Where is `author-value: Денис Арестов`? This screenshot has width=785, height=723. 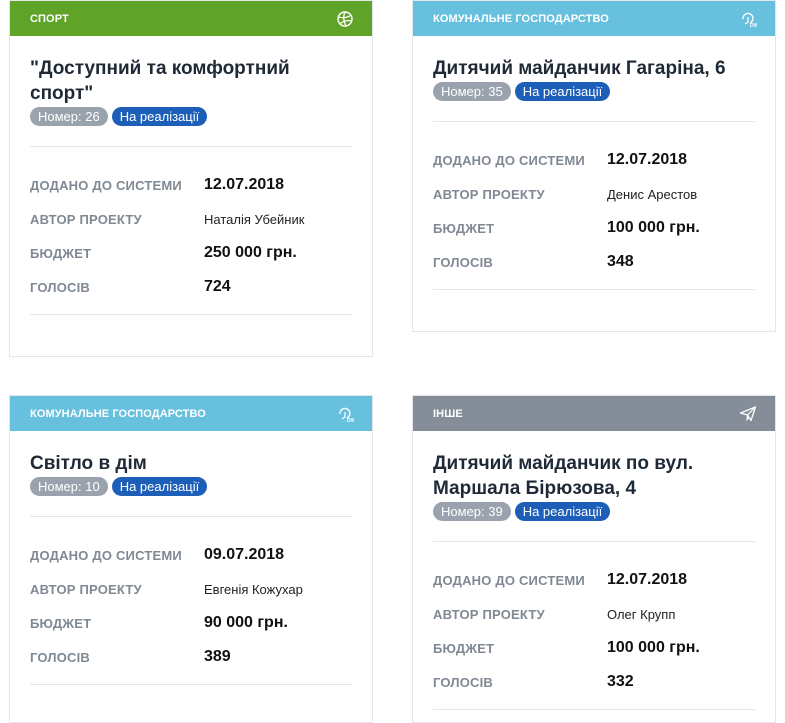 author-value: Денис Арестов is located at coordinates (652, 194).